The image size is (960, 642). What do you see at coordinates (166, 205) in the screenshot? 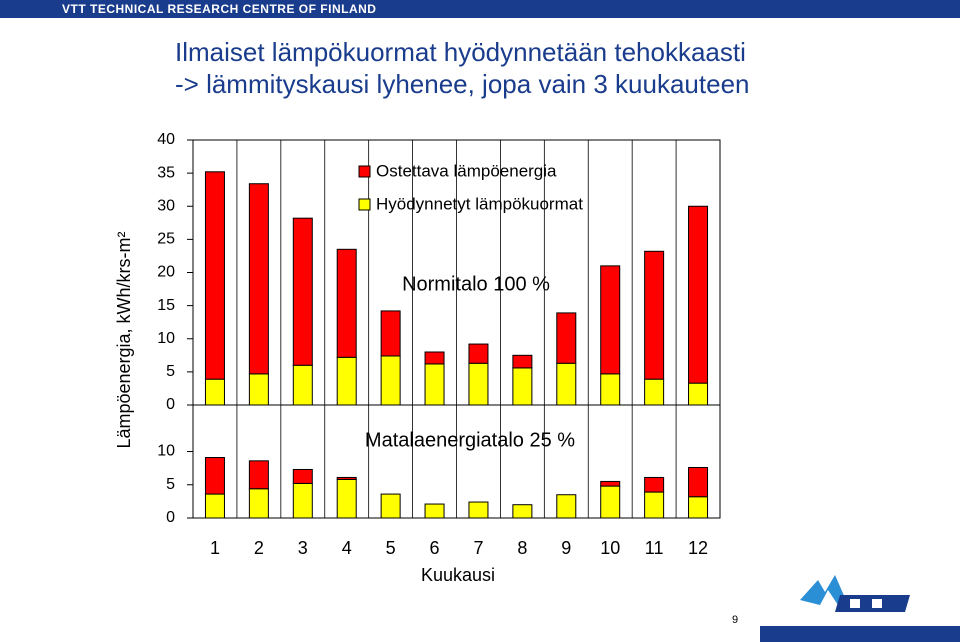
I see `y-tick-label: 30` at bounding box center [166, 205].